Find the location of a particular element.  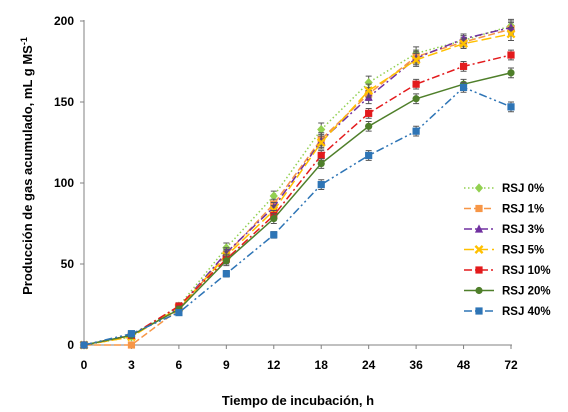

y-tick-label: 150 is located at coordinates (64, 102).